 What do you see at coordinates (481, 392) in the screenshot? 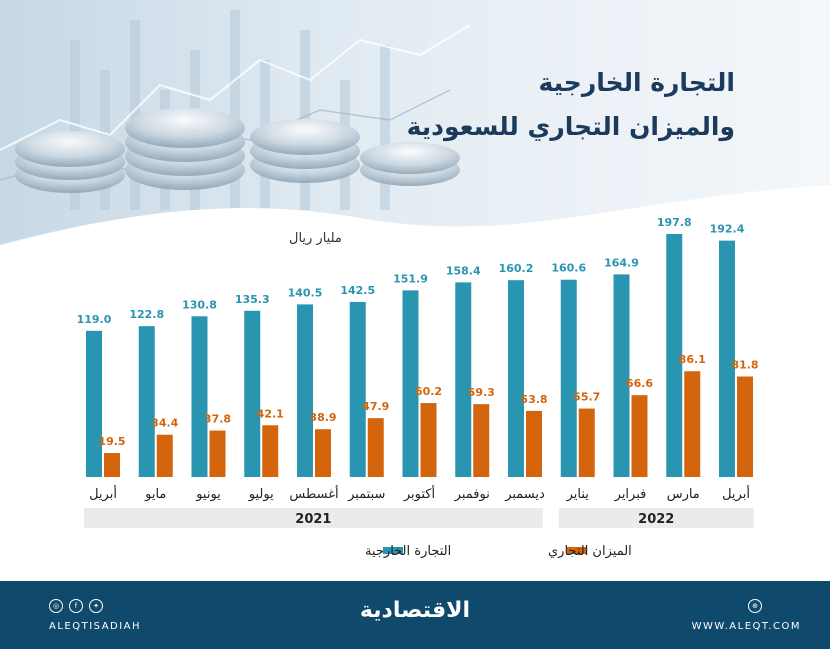
I see `balance-value-label: 59.3` at bounding box center [481, 392].